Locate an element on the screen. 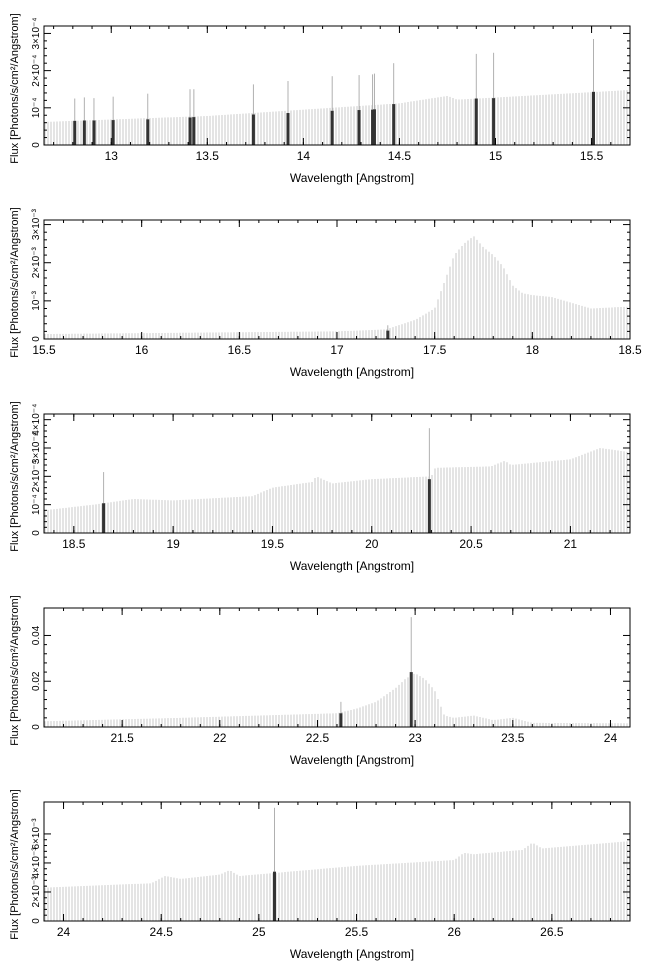 This screenshot has width=652, height=977. x-tick-label: 13.5 is located at coordinates (208, 156).